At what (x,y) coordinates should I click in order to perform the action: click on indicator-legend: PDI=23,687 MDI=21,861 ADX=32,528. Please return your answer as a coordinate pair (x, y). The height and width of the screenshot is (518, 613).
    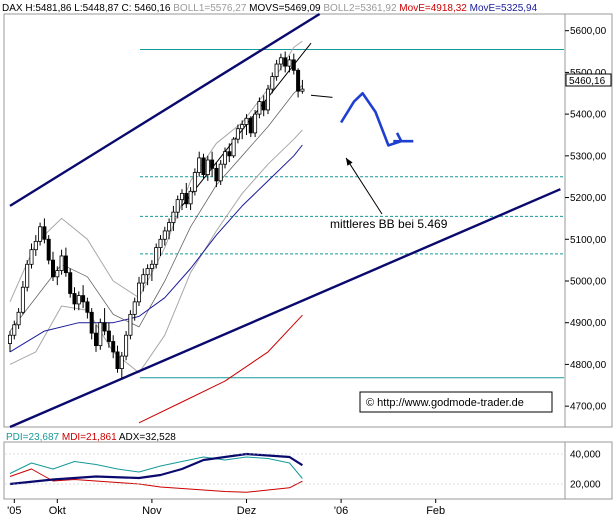
    Looking at the image, I should click on (91, 437).